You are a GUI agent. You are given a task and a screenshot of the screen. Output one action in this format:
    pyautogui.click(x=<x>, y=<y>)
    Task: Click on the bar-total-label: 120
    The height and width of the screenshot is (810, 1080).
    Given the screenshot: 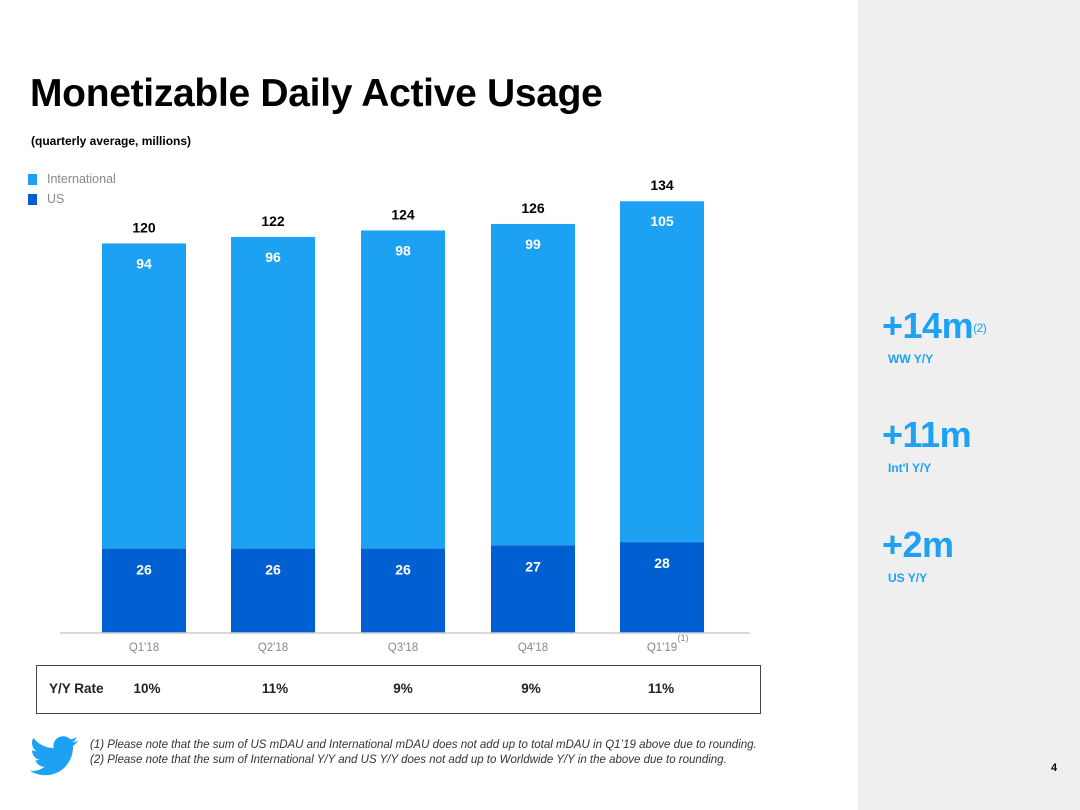 What is the action you would take?
    pyautogui.click(x=144, y=227)
    